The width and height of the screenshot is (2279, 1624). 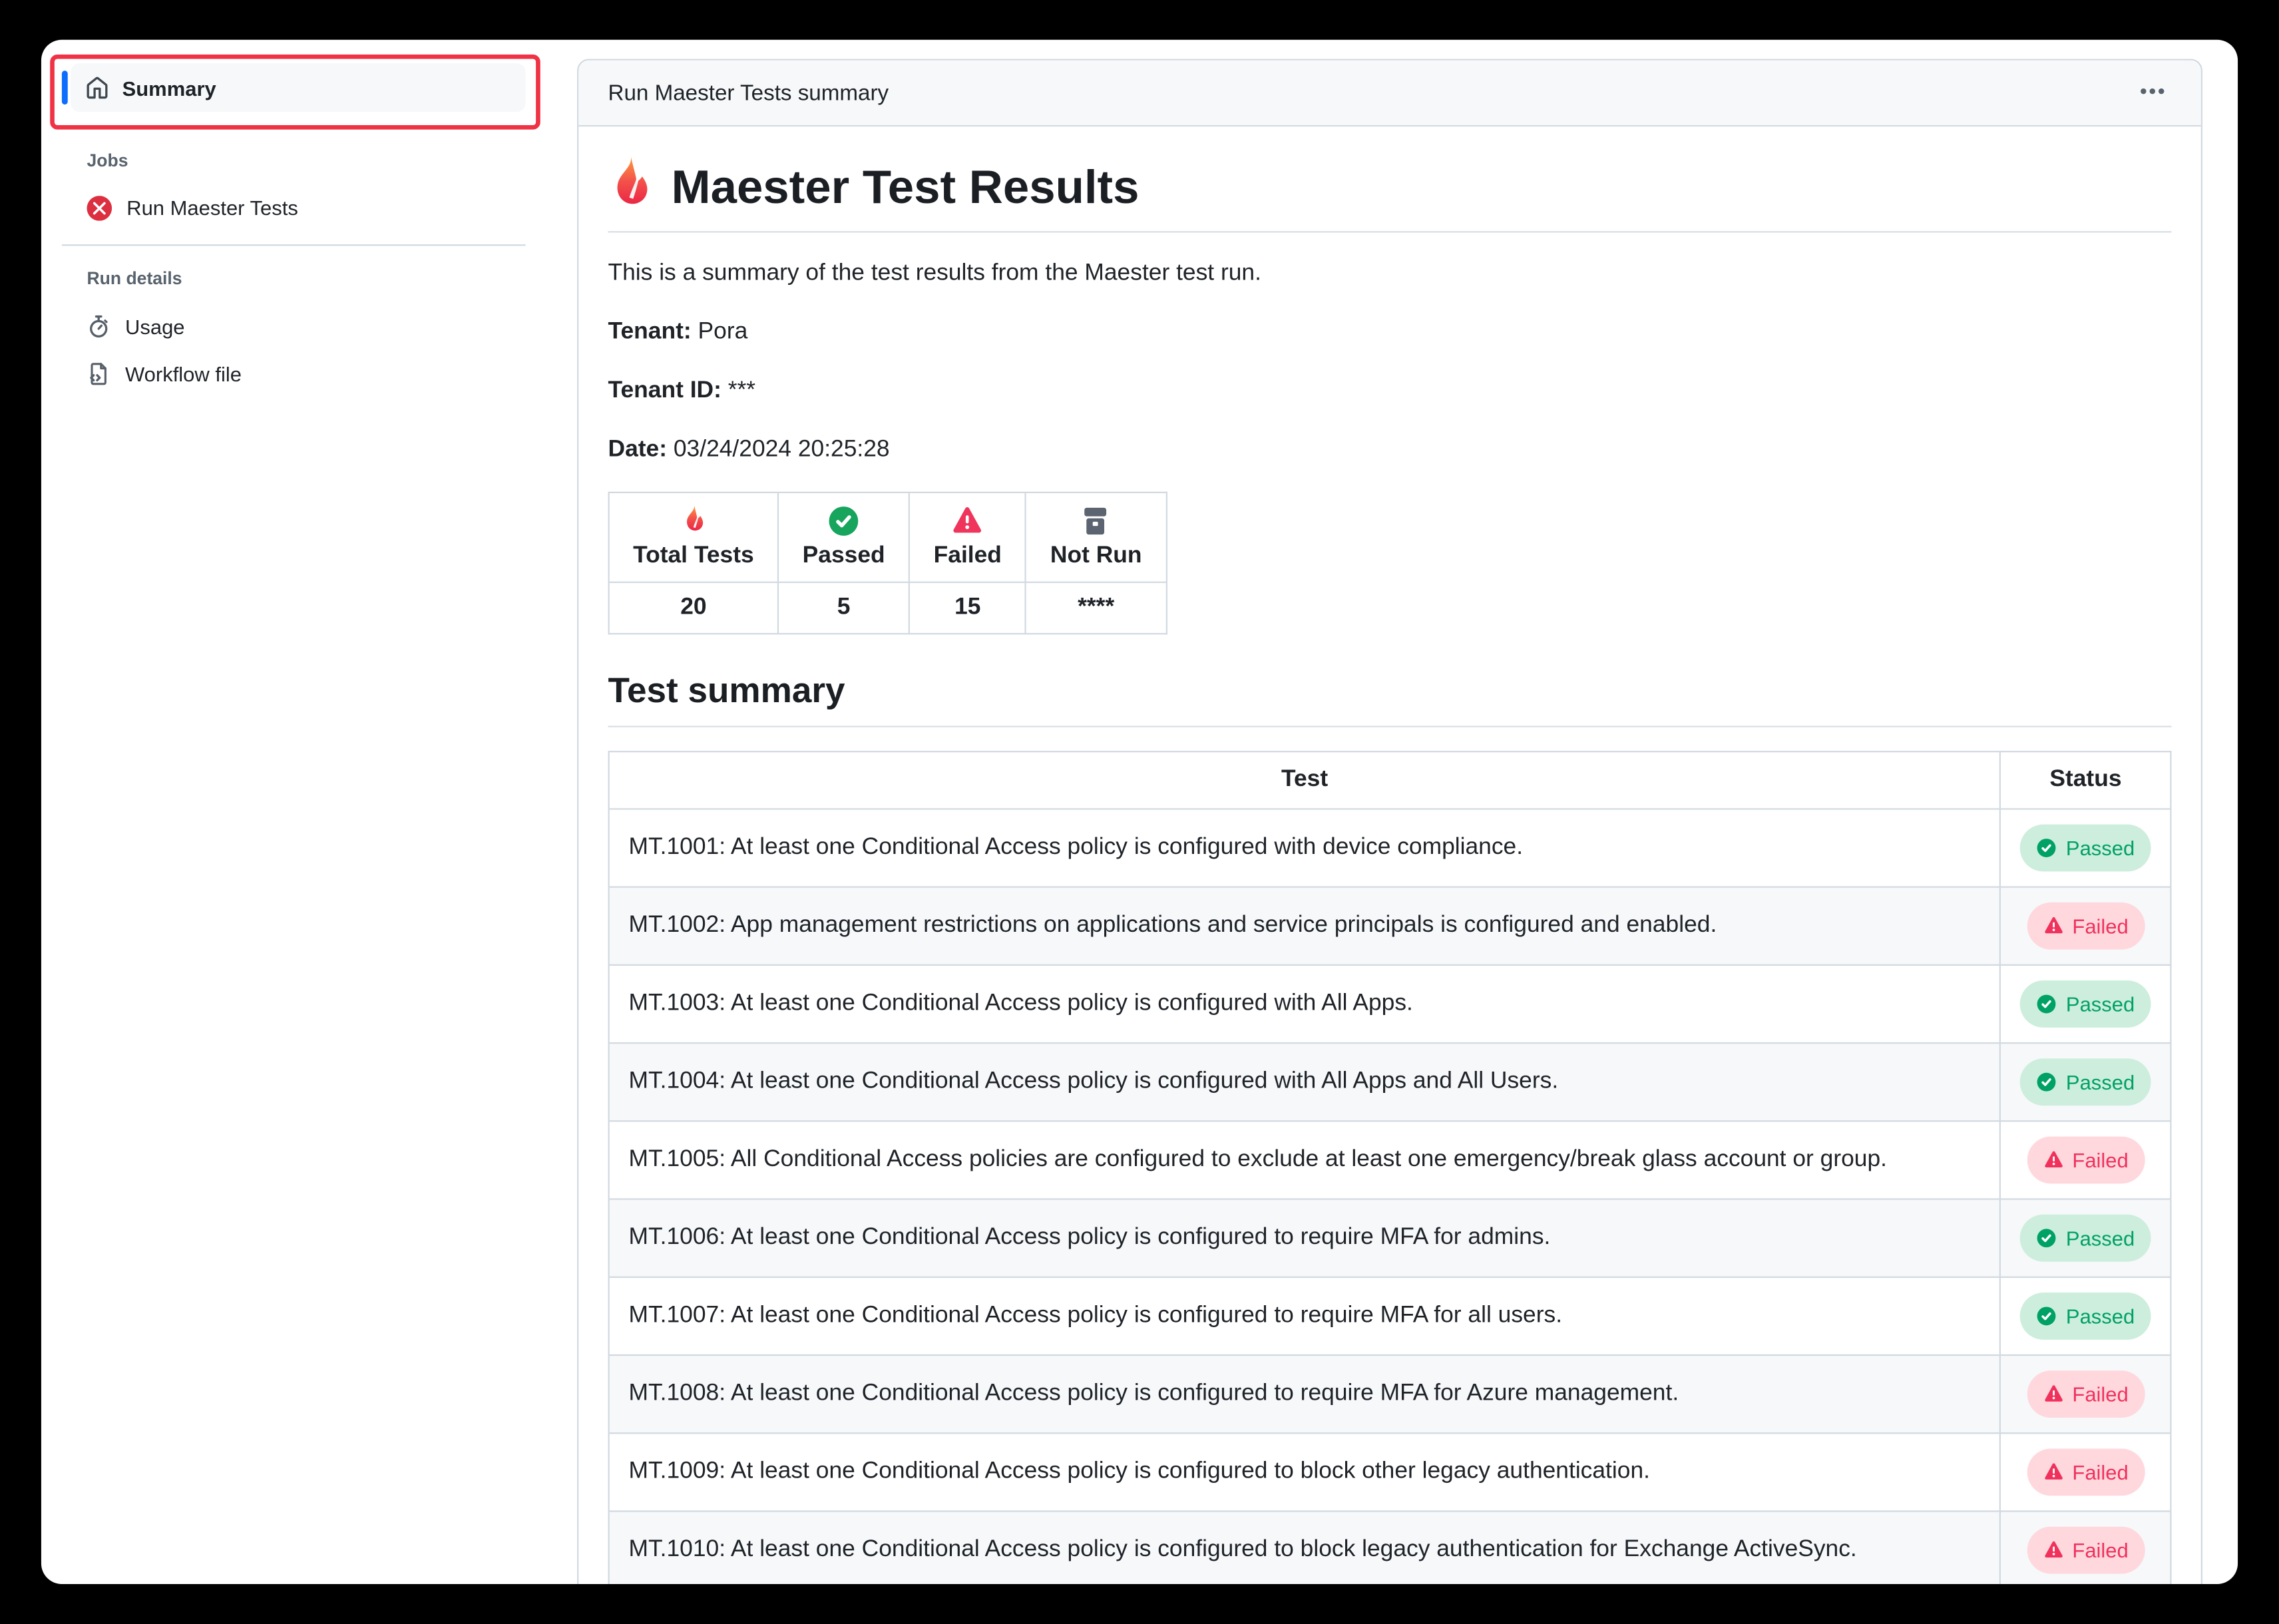 I want to click on stat-label: Passed, so click(x=844, y=556).